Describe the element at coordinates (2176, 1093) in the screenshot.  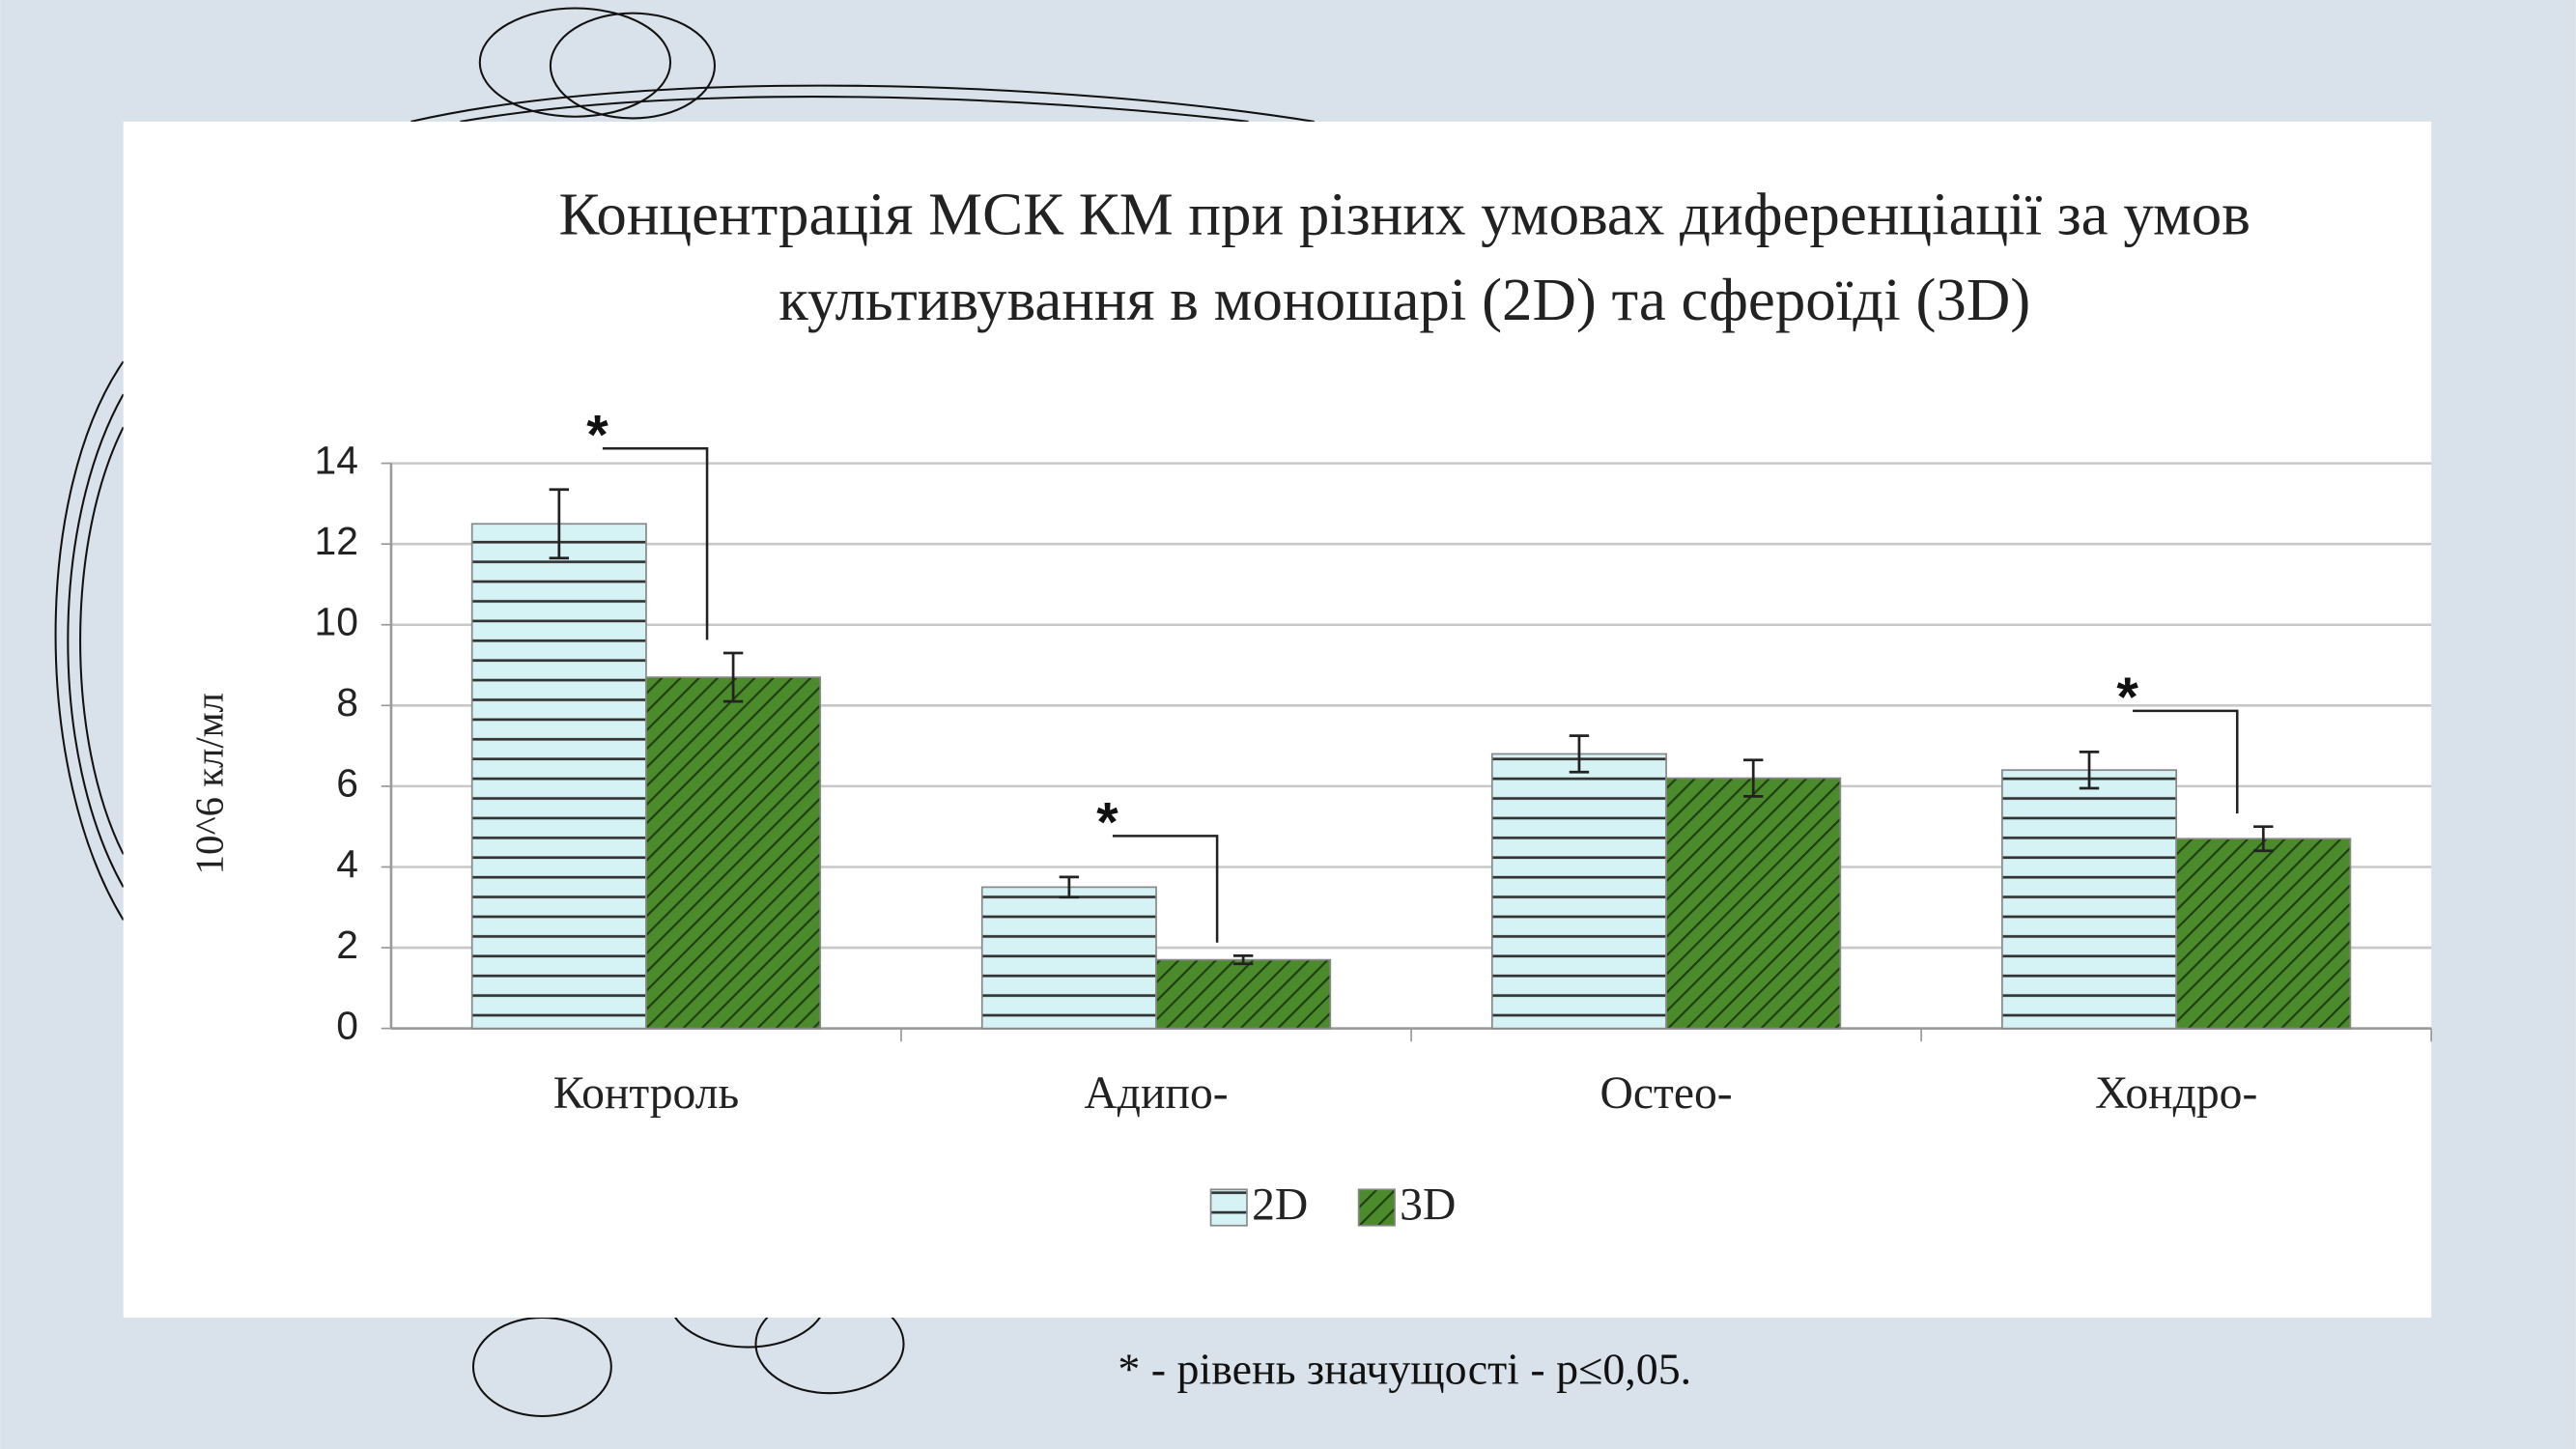
I see `x-tick-label: Хондро-` at that location.